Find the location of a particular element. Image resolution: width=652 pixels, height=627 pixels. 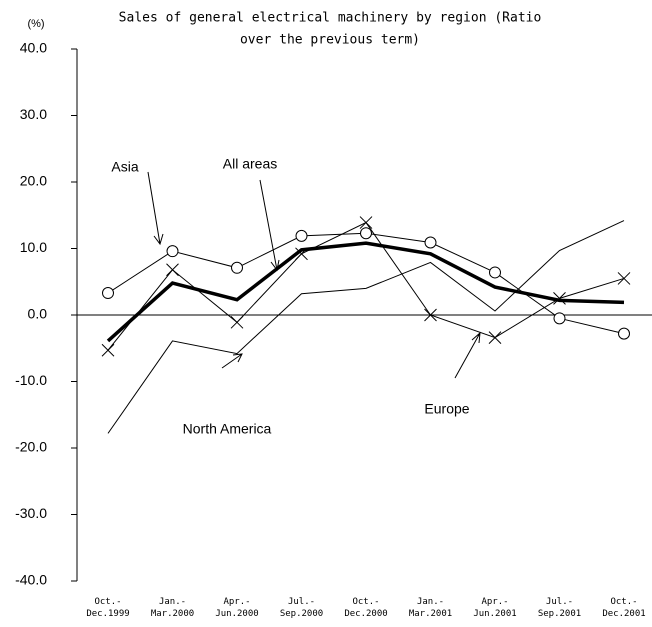

y-tick-label: -10.0 is located at coordinates (31, 380).